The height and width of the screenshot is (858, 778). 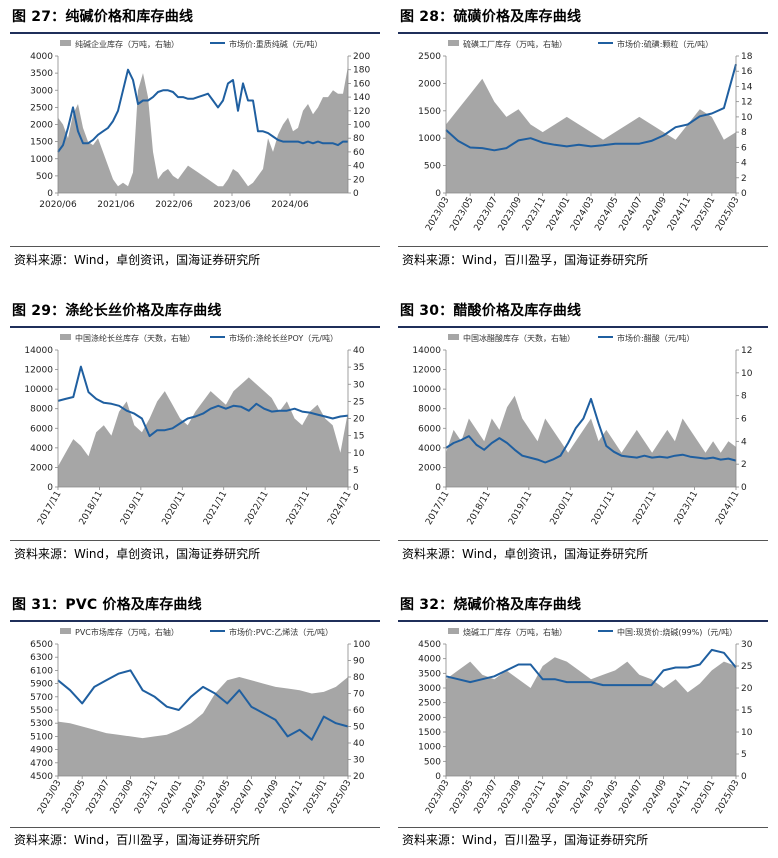 What do you see at coordinates (429, 410) in the screenshot?
I see `left-tick-label: 8000` at bounding box center [429, 410].